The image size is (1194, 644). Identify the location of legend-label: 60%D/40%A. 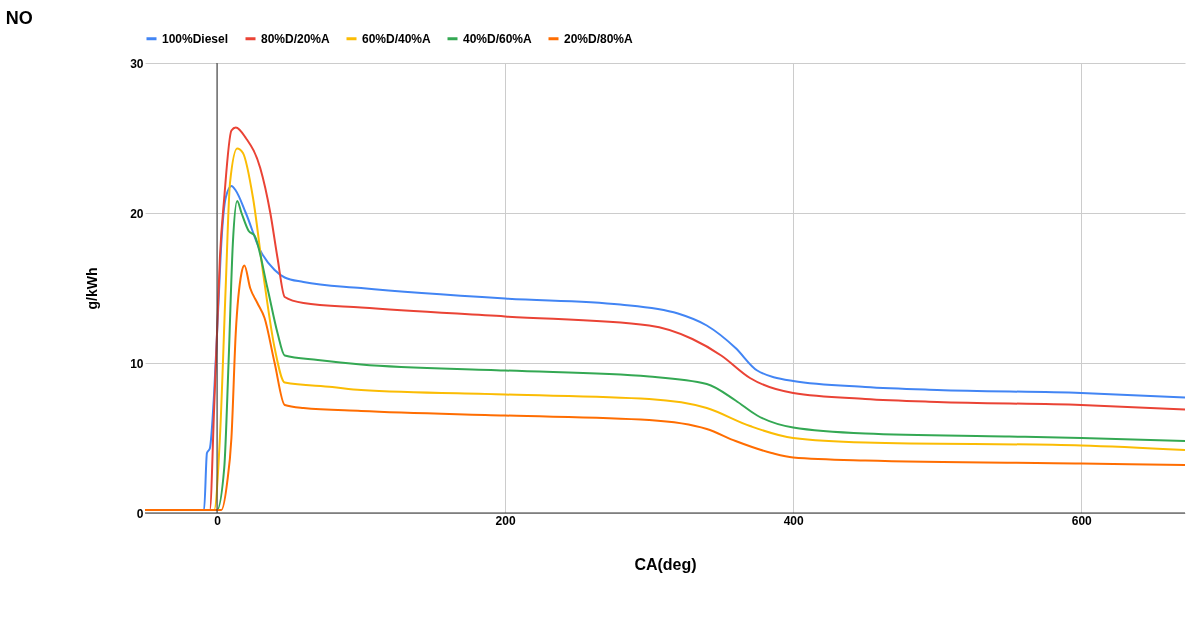
(397, 38).